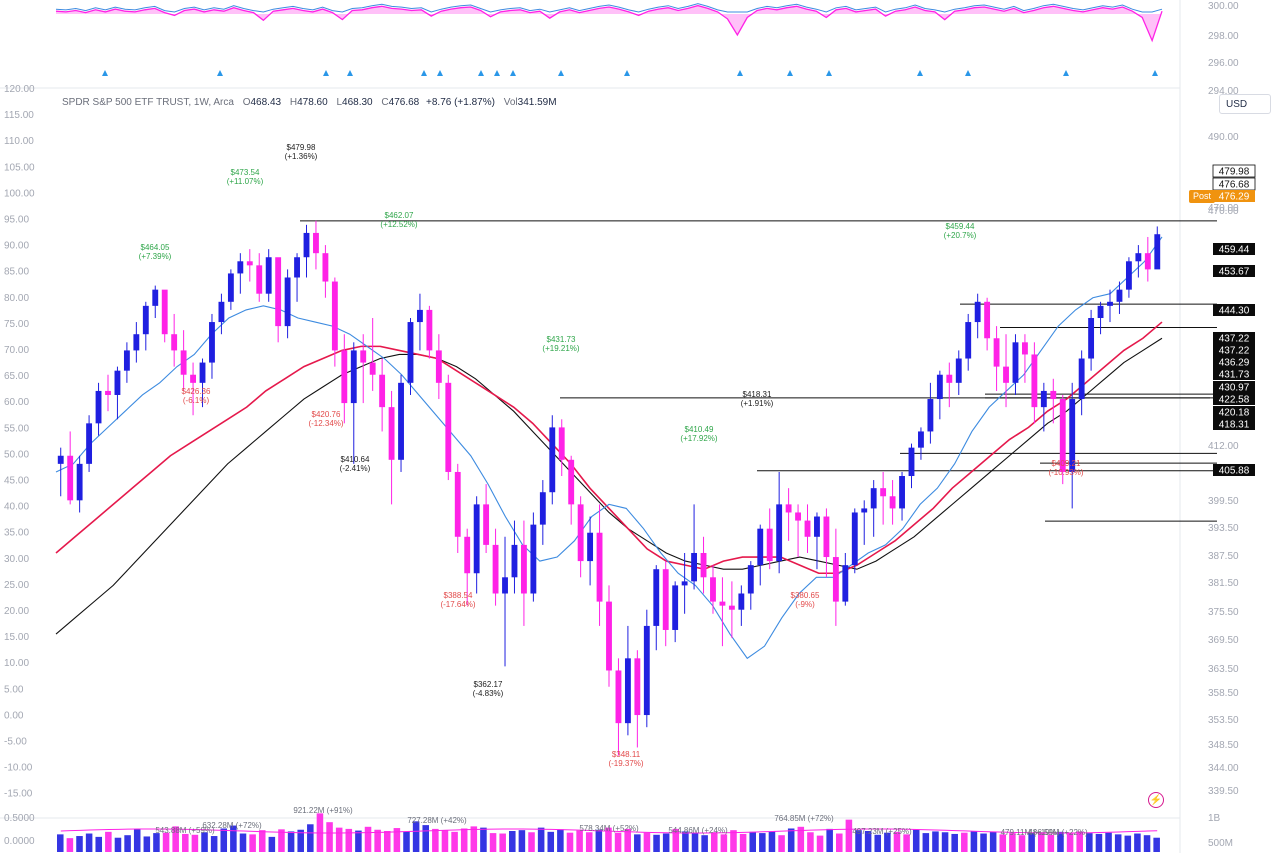  I want to click on price-tag: 453.67, so click(1234, 272).